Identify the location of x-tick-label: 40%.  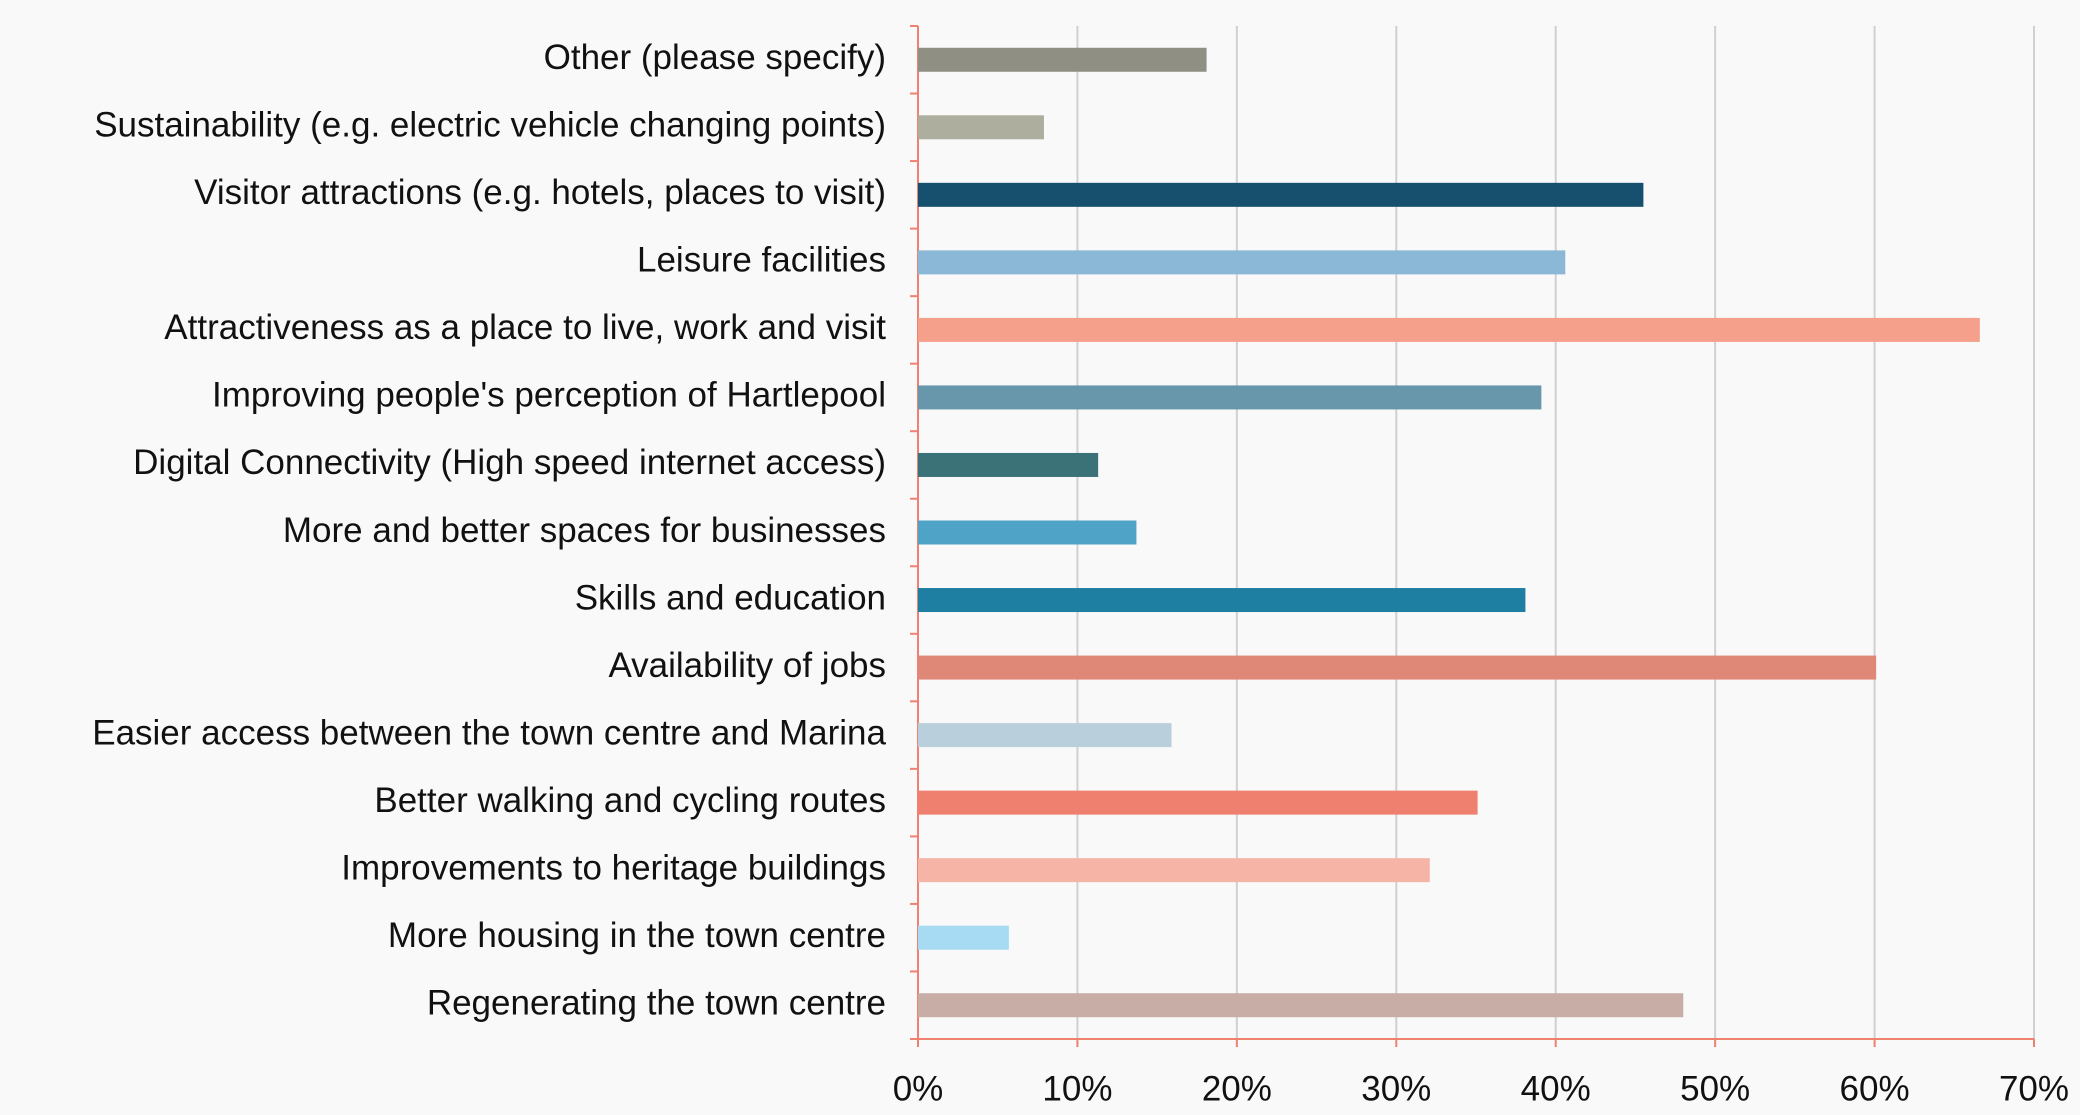
(1556, 1088).